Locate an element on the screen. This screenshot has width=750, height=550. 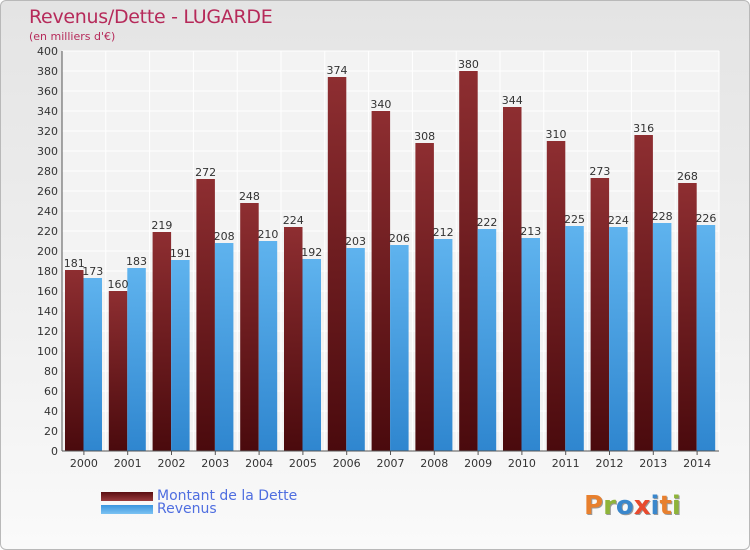
x-tick-label: 2012 is located at coordinates (610, 463).